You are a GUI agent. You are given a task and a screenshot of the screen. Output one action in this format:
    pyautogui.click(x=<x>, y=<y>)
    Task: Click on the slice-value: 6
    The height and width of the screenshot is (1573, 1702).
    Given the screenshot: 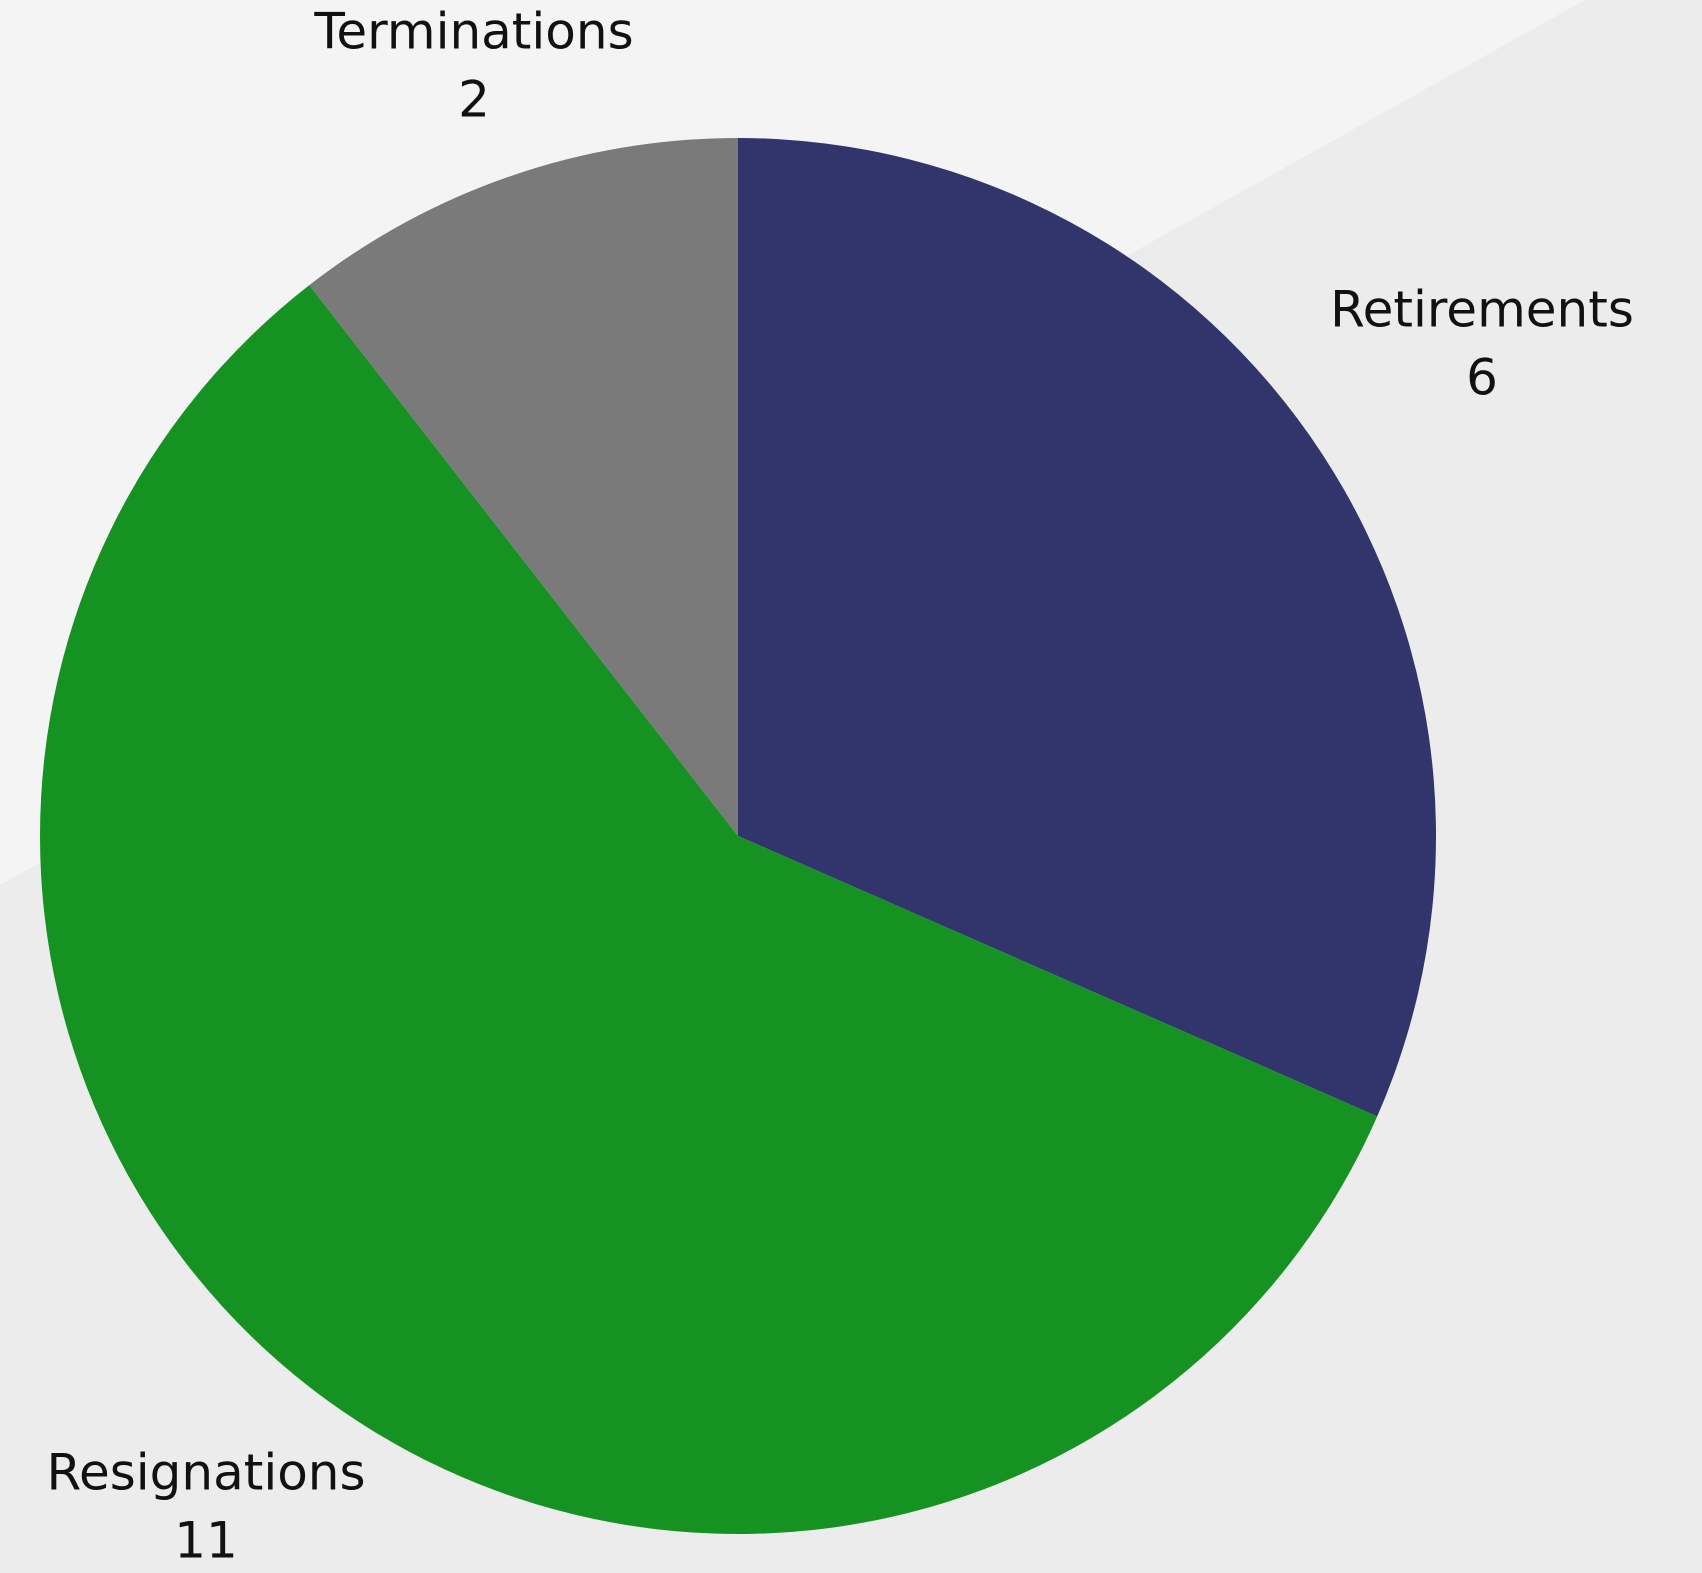 What is the action you would take?
    pyautogui.click(x=1482, y=378)
    